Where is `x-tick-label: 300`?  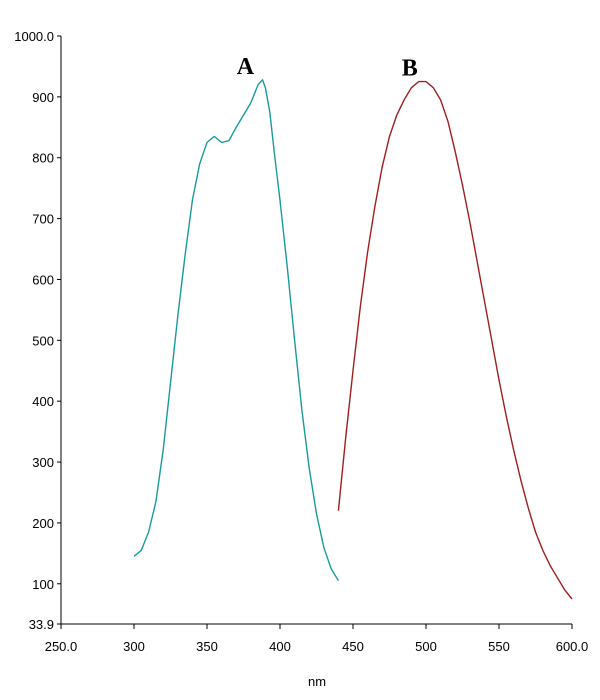 x-tick-label: 300 is located at coordinates (134, 646).